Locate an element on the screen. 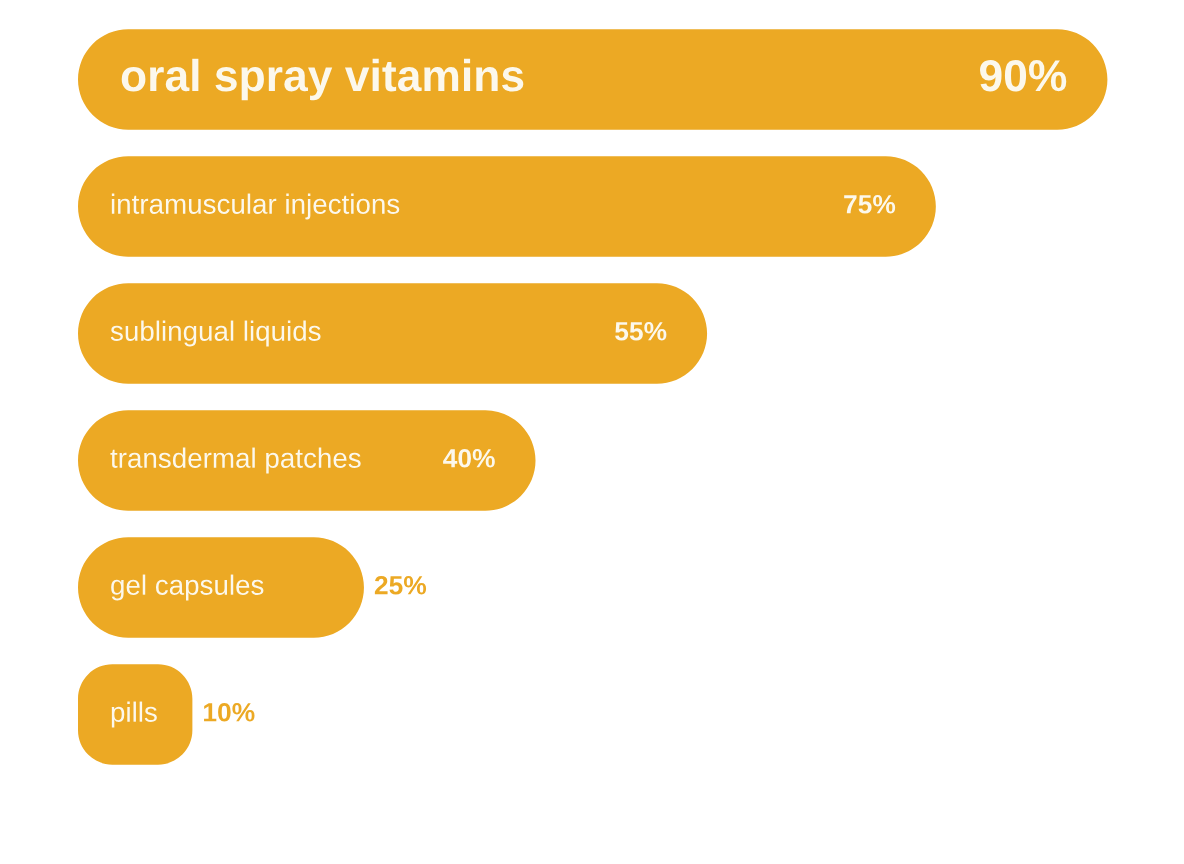 Image resolution: width=1184 pixels, height=864 pixels. data-label: 40% is located at coordinates (469, 458).